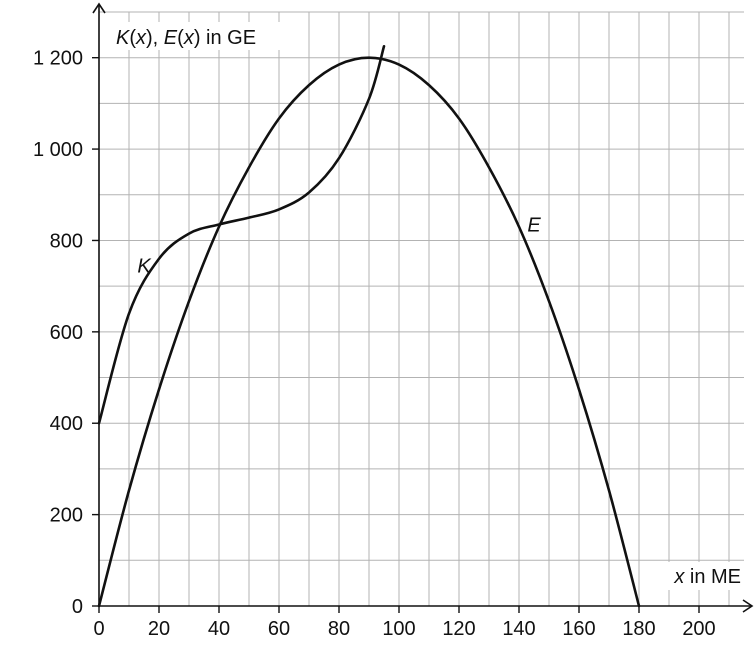 The height and width of the screenshot is (648, 756). What do you see at coordinates (66, 424) in the screenshot?
I see `y-tick-label: 400` at bounding box center [66, 424].